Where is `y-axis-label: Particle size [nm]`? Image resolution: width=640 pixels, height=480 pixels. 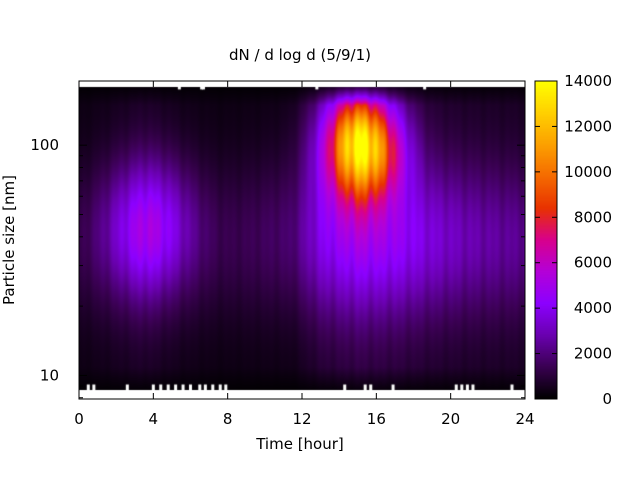 y-axis-label: Particle size [nm] is located at coordinates (9, 240).